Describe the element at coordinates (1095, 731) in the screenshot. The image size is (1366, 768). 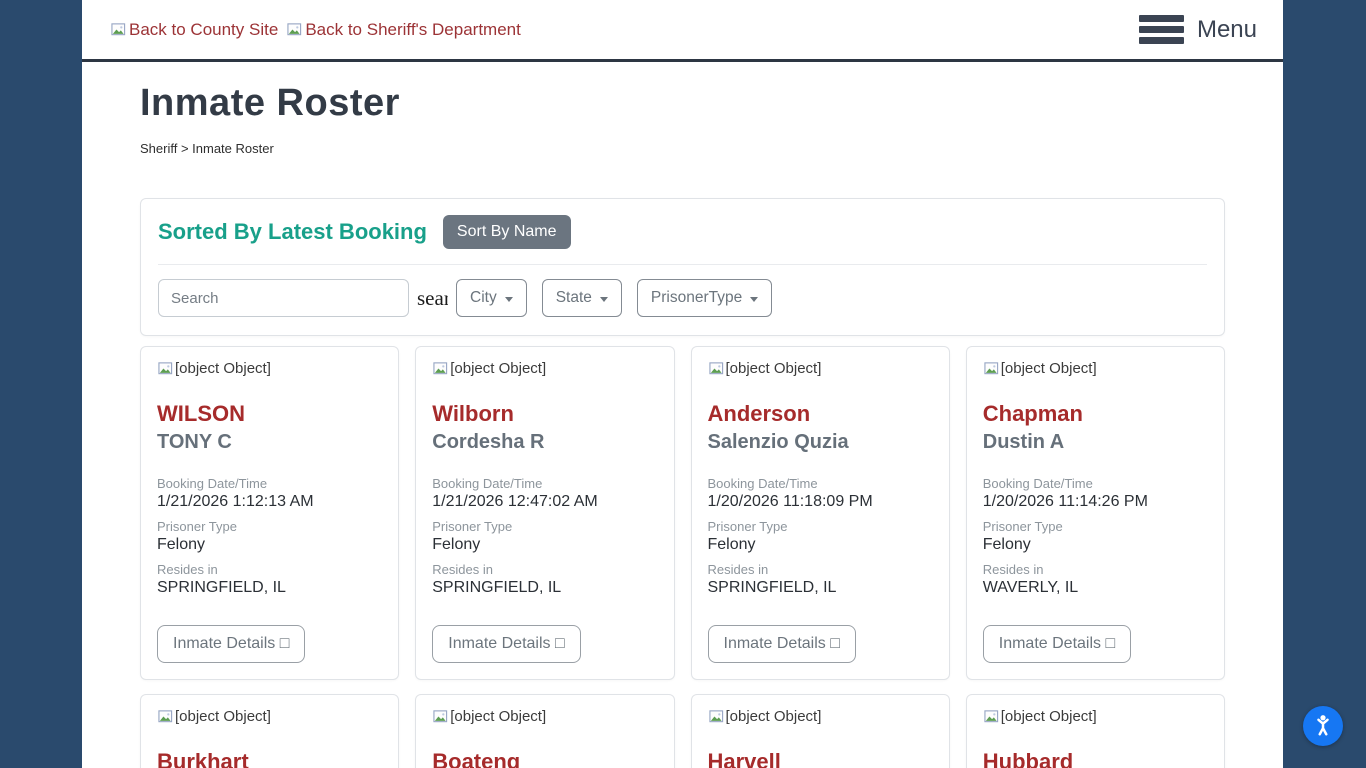
I see `inmate-card: [object Object] Hubbard` at that location.